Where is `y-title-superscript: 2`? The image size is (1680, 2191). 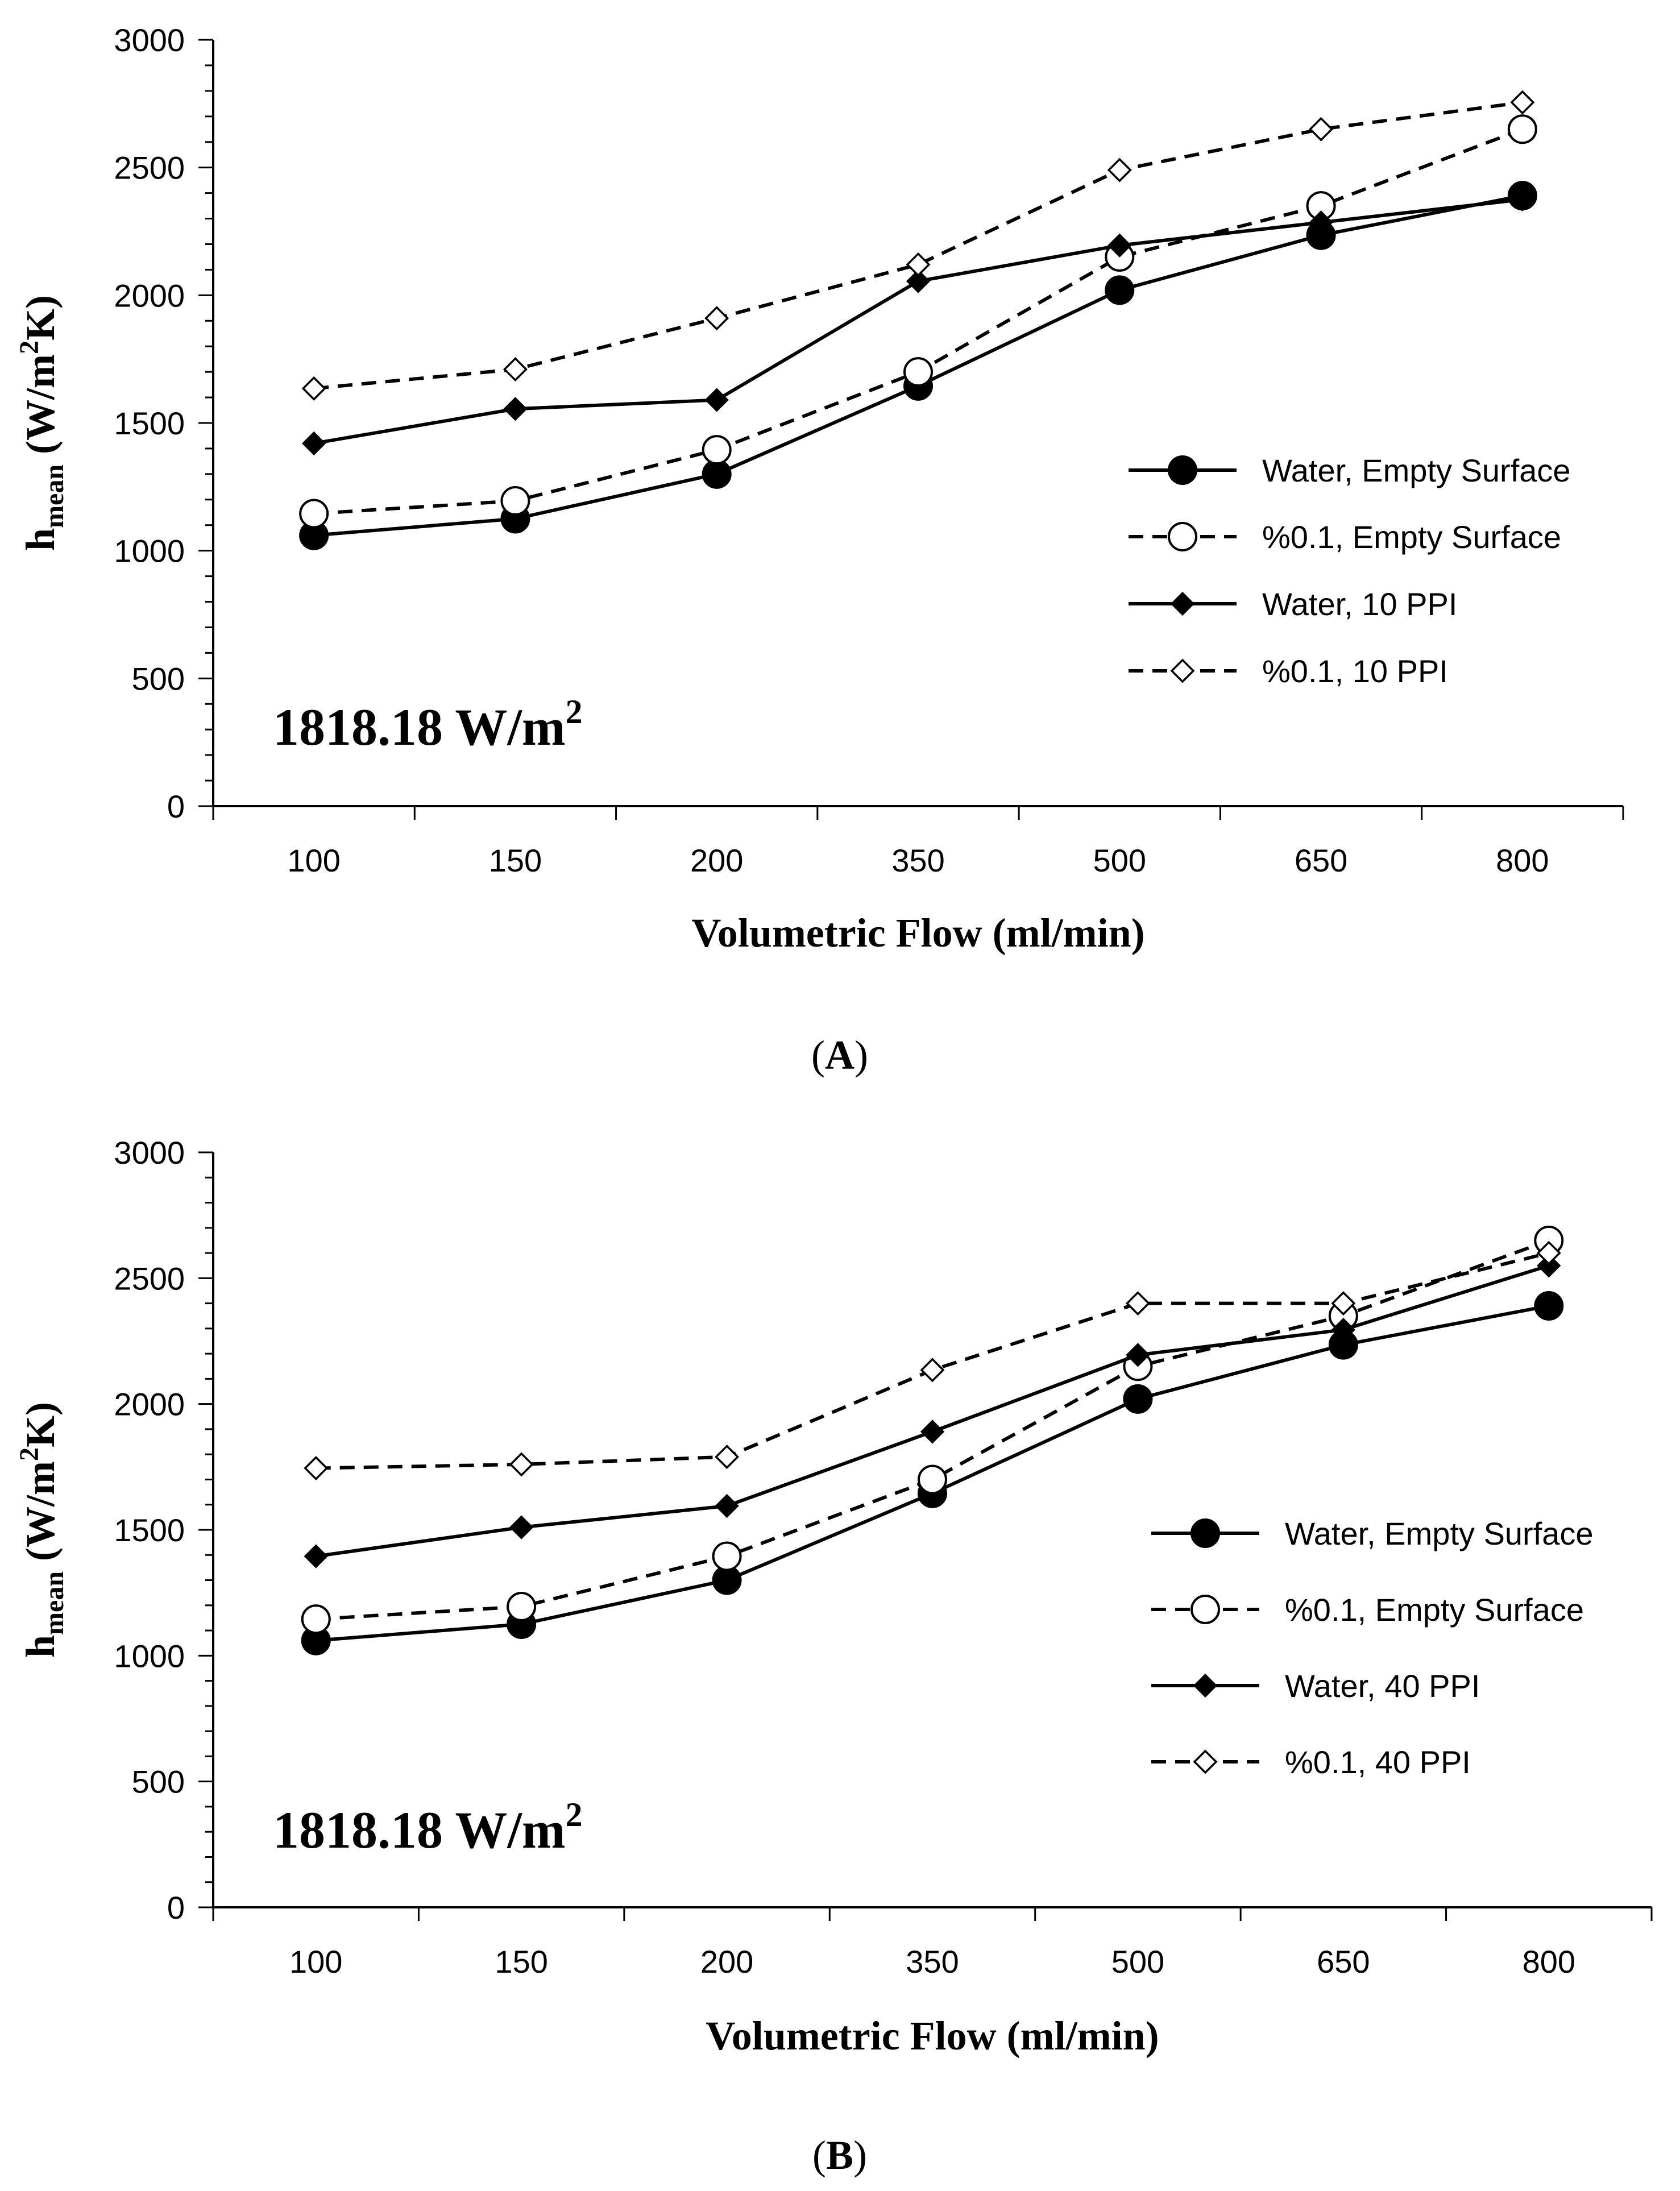 y-title-superscript: 2 is located at coordinates (29, 348).